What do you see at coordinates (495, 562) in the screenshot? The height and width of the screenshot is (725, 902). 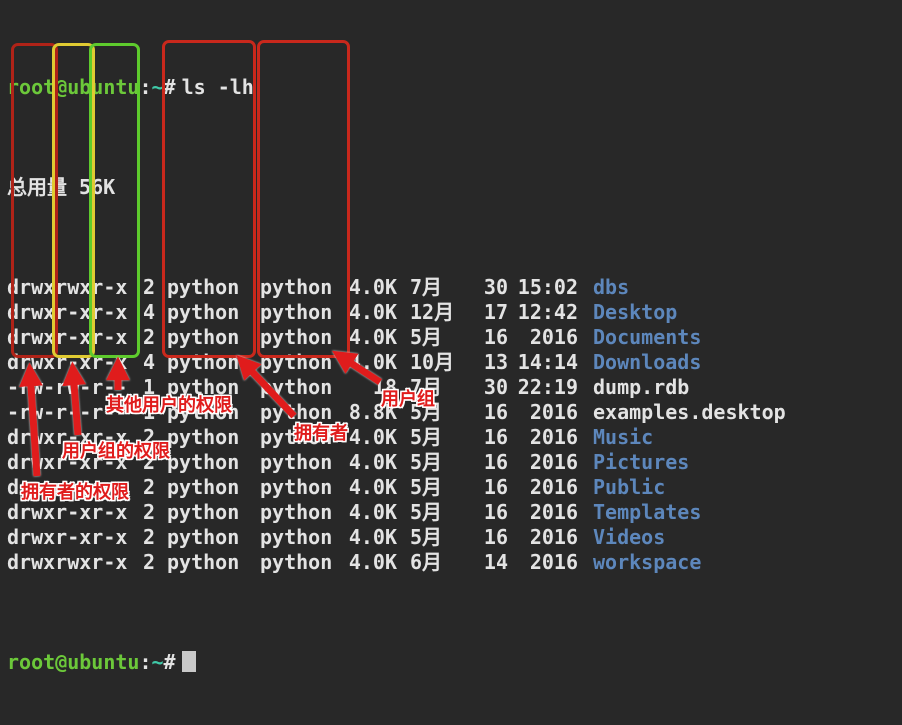 I see `file-day: 14` at bounding box center [495, 562].